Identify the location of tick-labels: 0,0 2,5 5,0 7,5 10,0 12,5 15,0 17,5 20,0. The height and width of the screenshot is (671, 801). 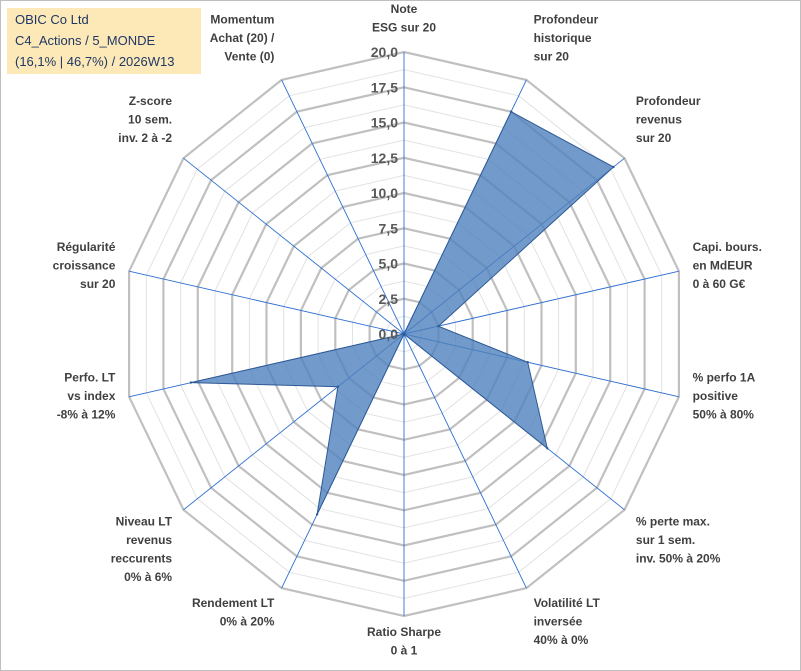
(384, 193).